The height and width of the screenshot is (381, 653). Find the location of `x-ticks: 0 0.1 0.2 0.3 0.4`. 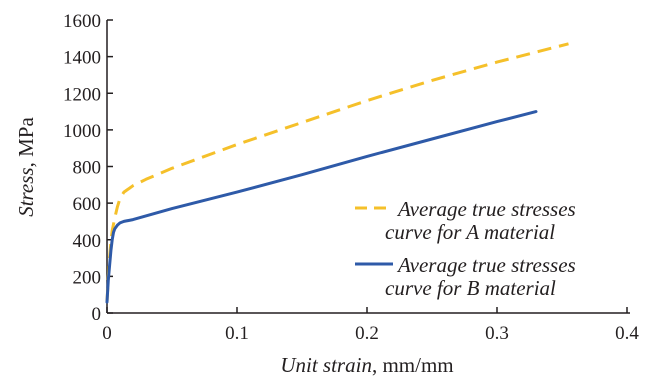

x-ticks: 0 0.1 0.2 0.3 0.4 is located at coordinates (370, 325).